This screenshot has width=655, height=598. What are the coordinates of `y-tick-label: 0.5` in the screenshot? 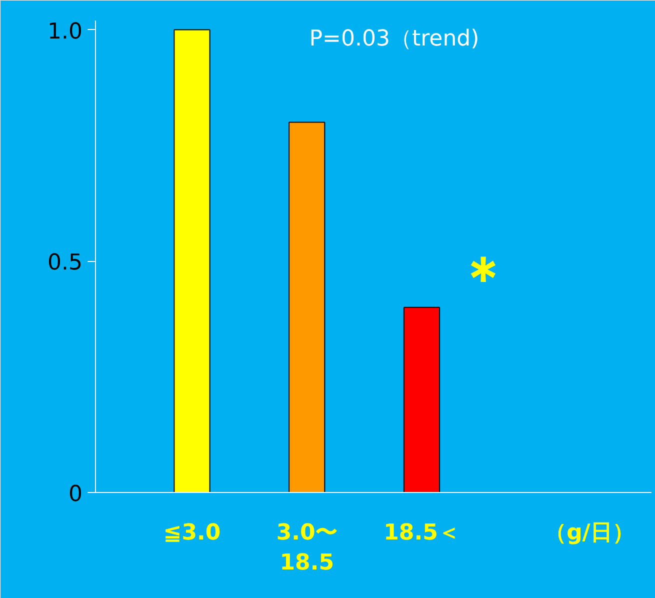 It's located at (65, 263).